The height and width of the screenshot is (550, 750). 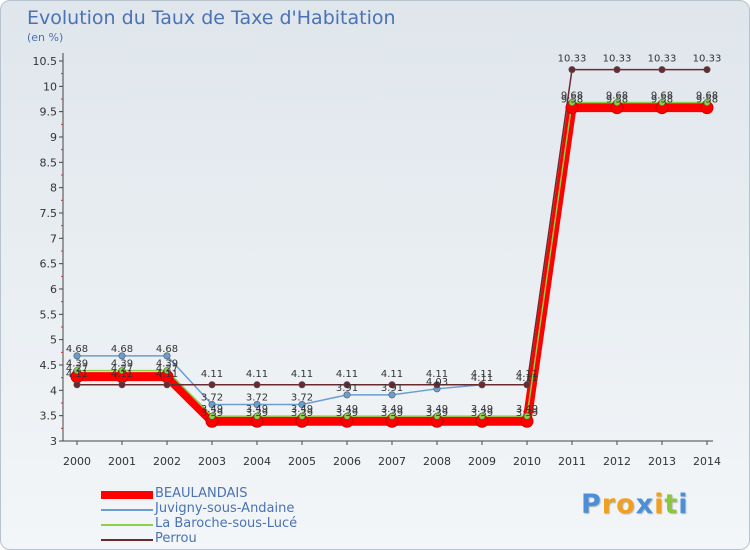 I want to click on legend-label-perrou: Perrou, so click(x=176, y=538).